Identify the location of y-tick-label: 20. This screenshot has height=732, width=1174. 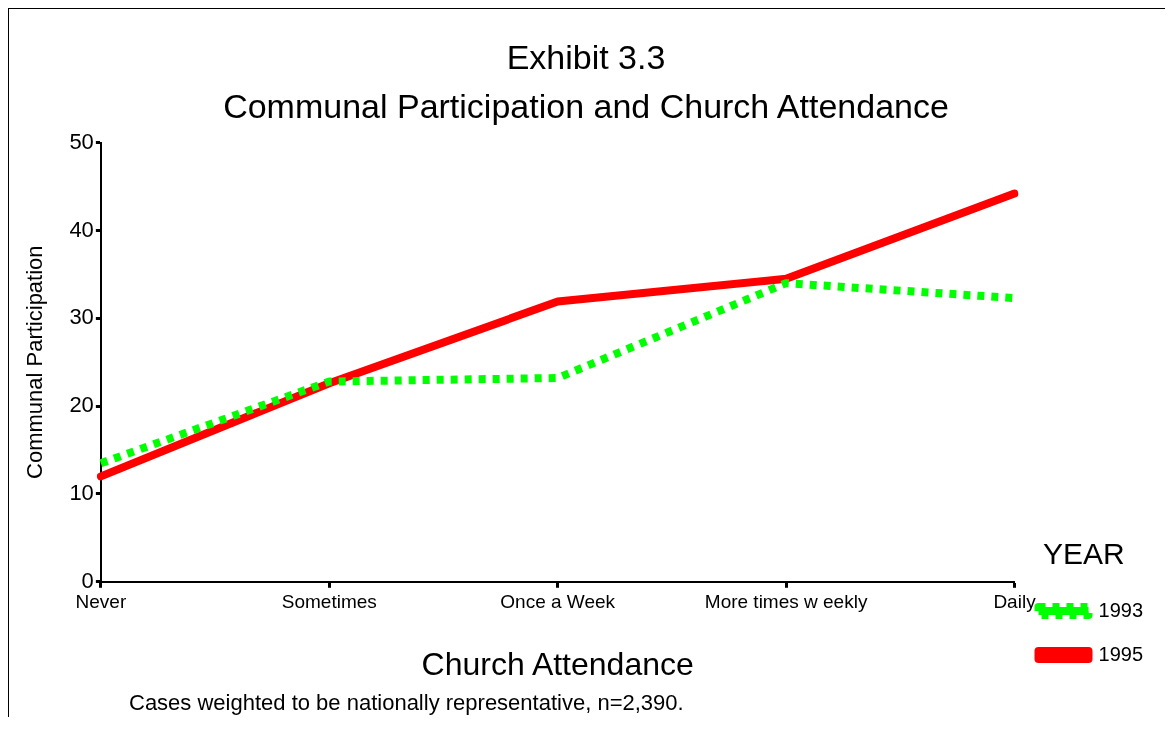
(81, 405).